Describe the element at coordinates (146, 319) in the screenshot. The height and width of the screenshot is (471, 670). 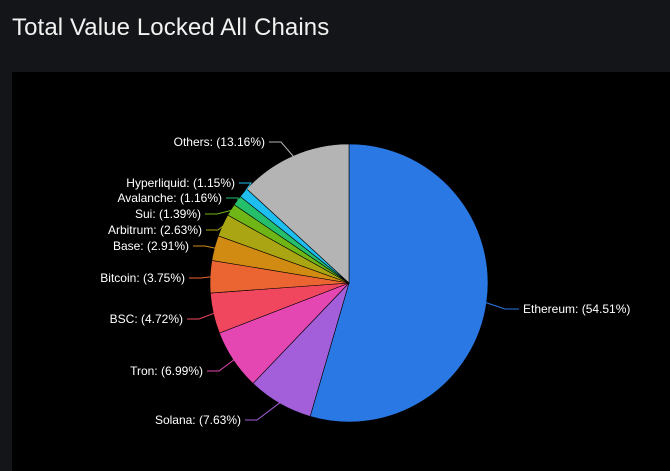
I see `data-label-bsc: BSC: (4.72%)` at that location.